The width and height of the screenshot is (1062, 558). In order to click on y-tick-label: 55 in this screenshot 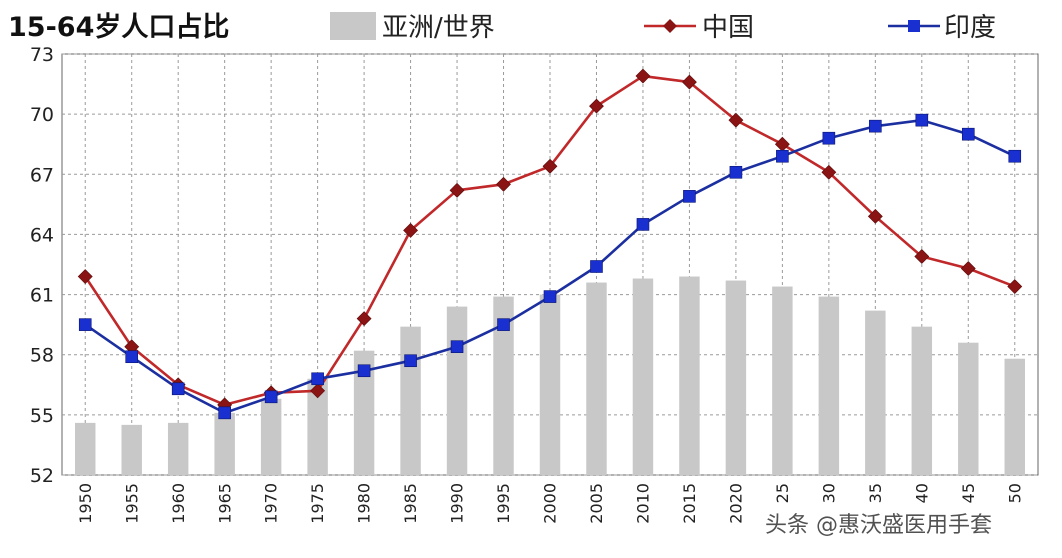, I will do `click(42, 416)`.